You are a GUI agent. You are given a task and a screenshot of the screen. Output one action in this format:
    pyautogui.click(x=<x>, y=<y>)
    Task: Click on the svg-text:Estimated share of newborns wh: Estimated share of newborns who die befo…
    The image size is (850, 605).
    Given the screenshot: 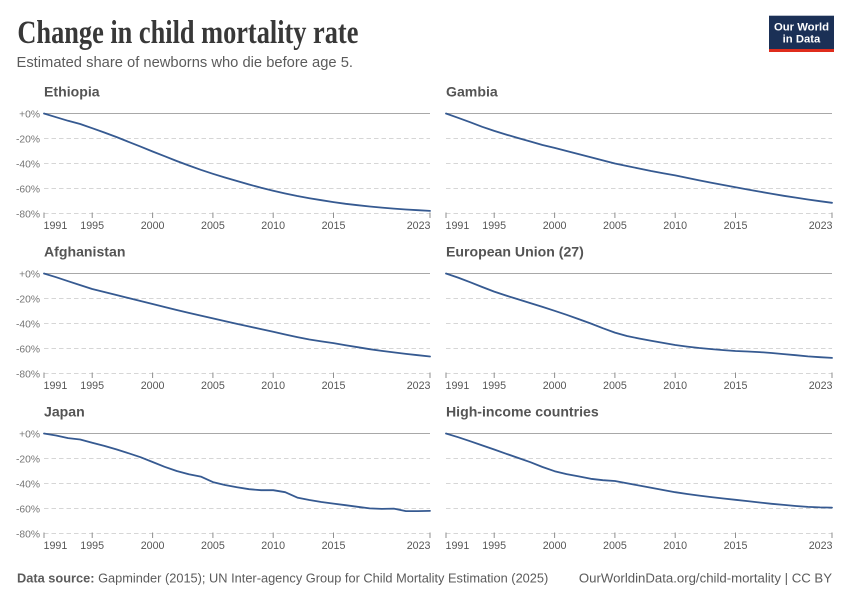 What is the action you would take?
    pyautogui.click(x=185, y=62)
    